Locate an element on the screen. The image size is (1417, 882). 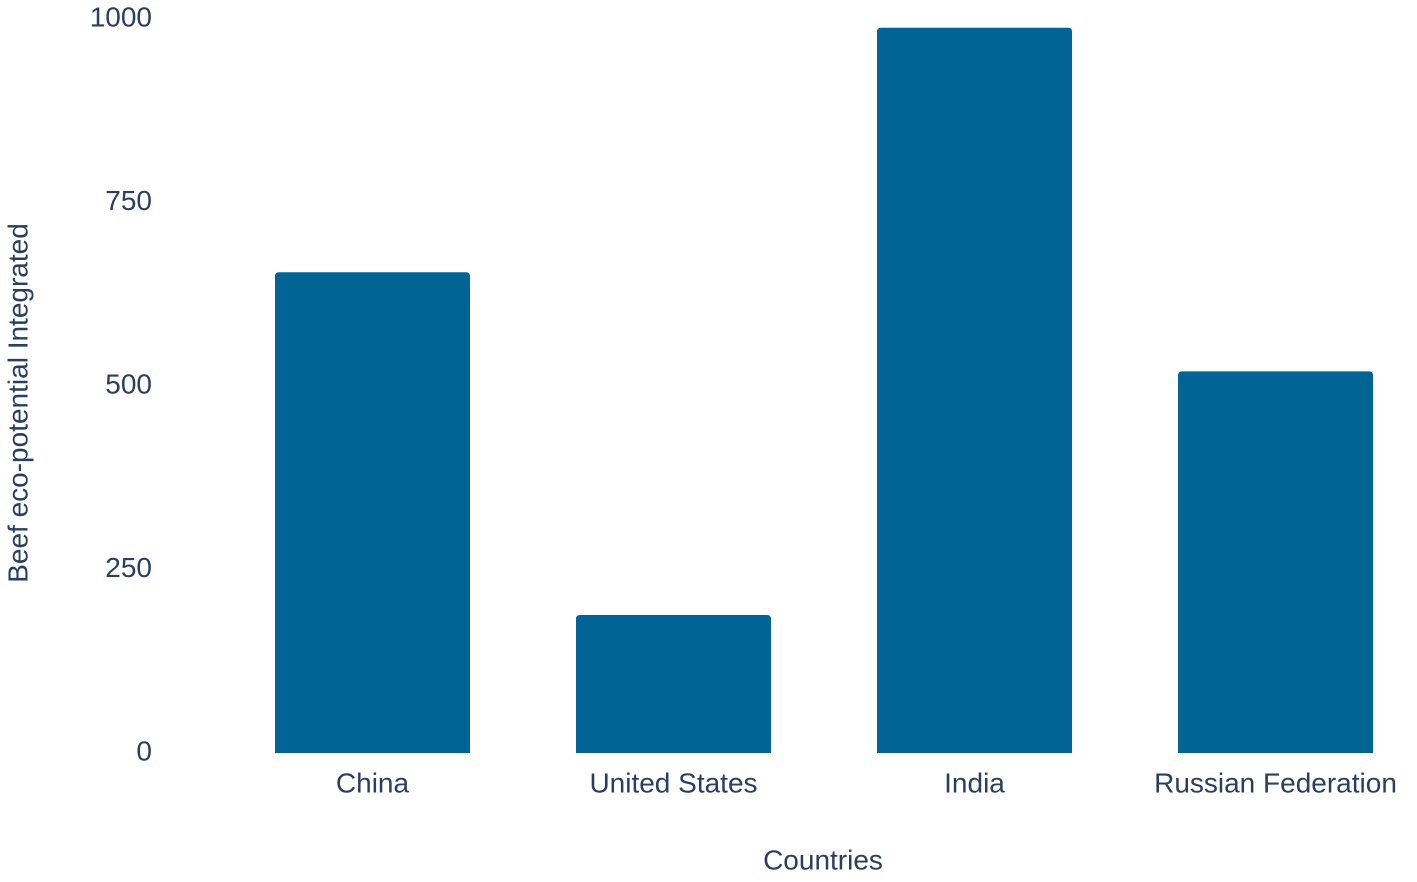
x-tick-label: Russian Federation is located at coordinates (1275, 782).